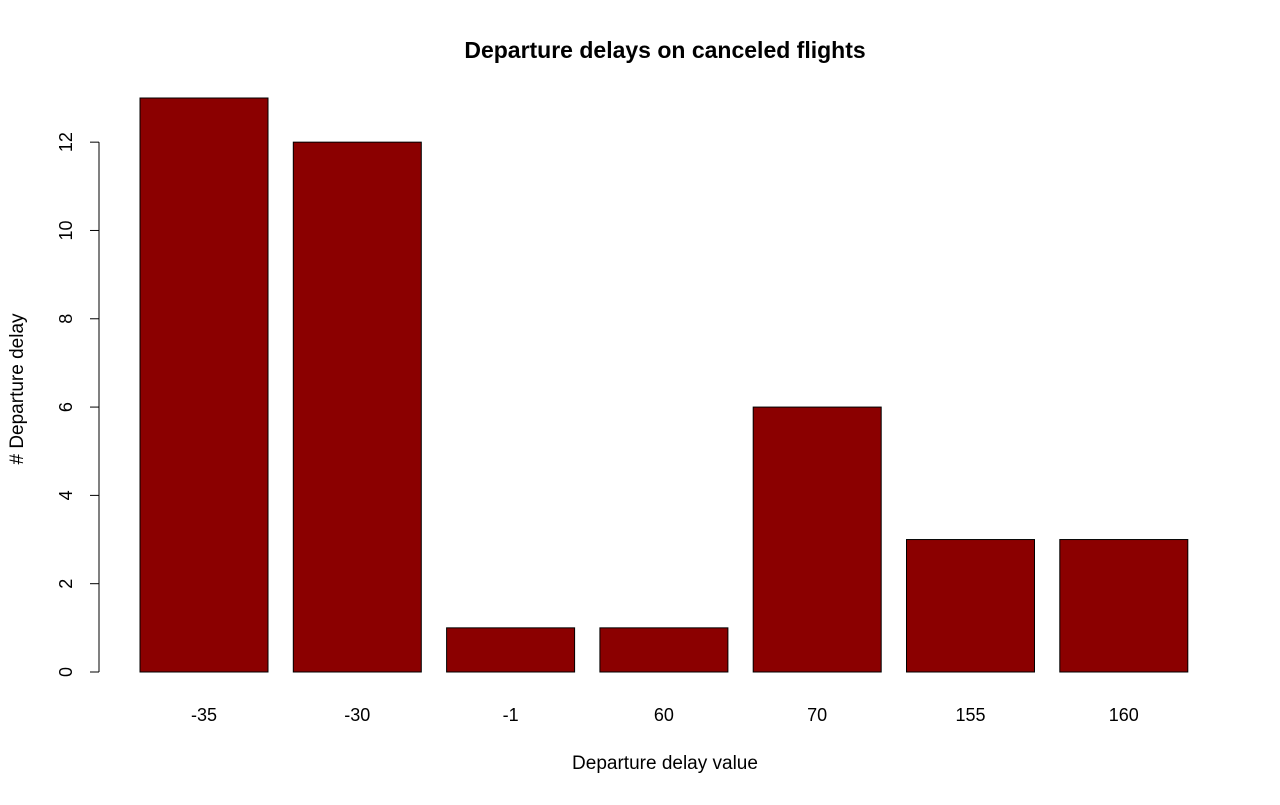 The height and width of the screenshot is (805, 1280). Describe the element at coordinates (665, 763) in the screenshot. I see `x-axis-label: Departure delay value` at that location.